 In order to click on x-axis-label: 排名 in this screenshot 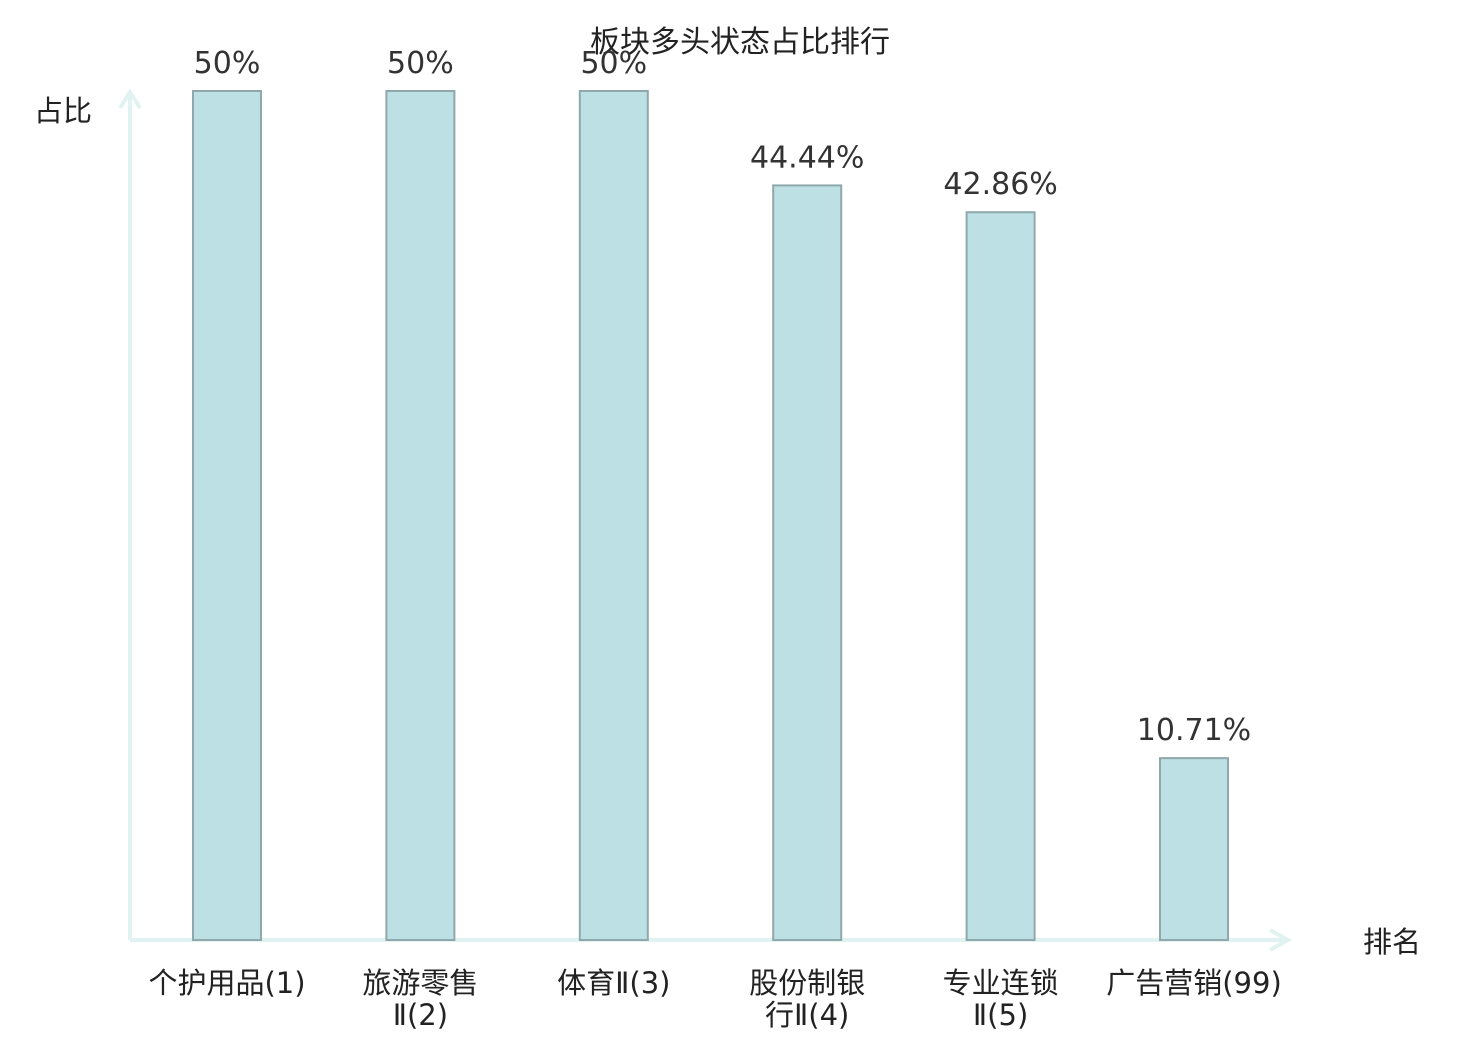, I will do `click(1392, 942)`.